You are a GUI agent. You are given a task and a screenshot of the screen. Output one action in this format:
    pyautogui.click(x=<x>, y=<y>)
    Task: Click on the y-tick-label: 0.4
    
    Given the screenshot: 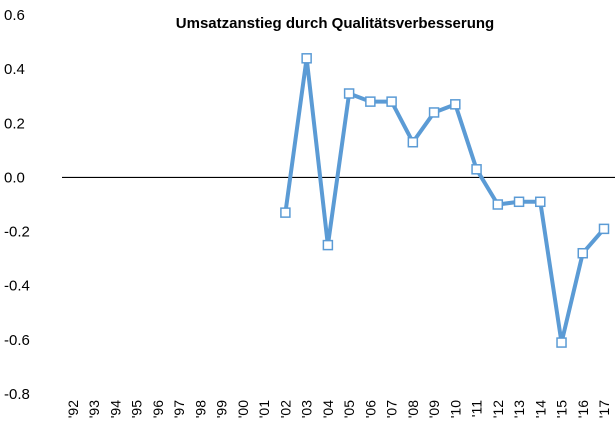 What is the action you would take?
    pyautogui.click(x=14, y=69)
    